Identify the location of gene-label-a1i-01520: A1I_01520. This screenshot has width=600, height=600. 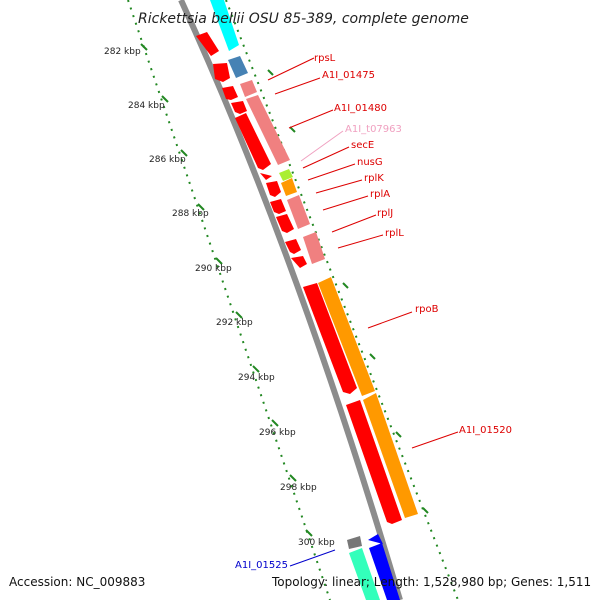
(485, 430).